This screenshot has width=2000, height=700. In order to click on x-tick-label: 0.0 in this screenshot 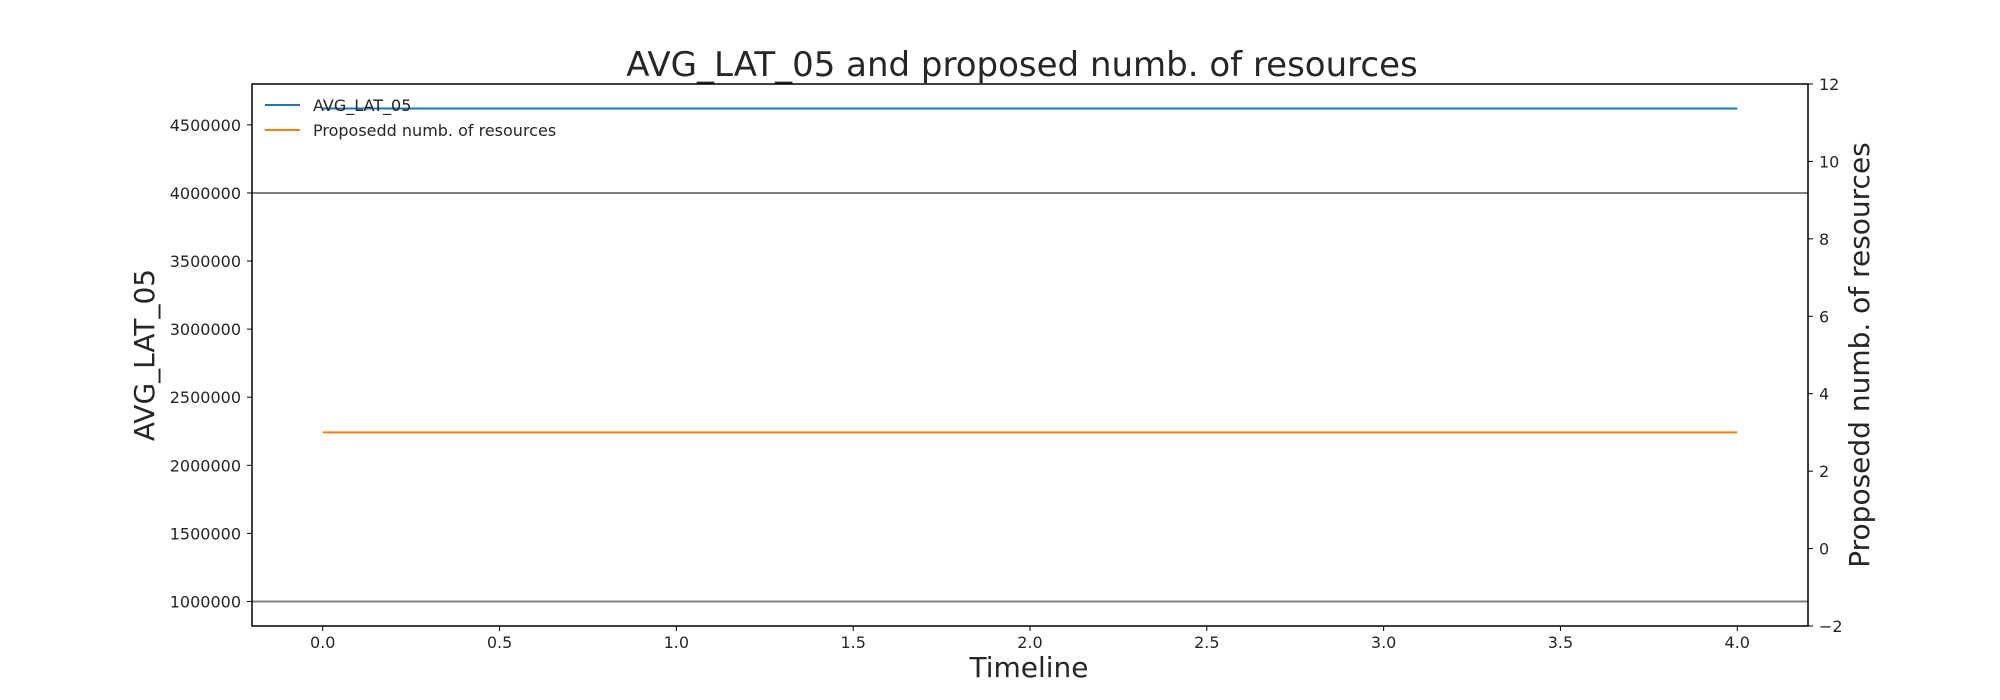, I will do `click(322, 642)`.